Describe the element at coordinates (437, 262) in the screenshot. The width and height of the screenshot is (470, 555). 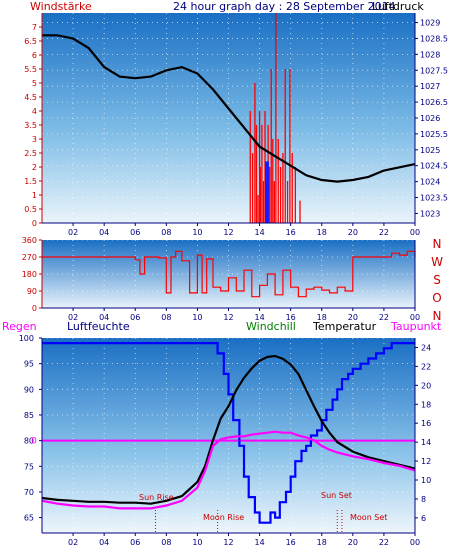
I see `compass-label: W` at that location.